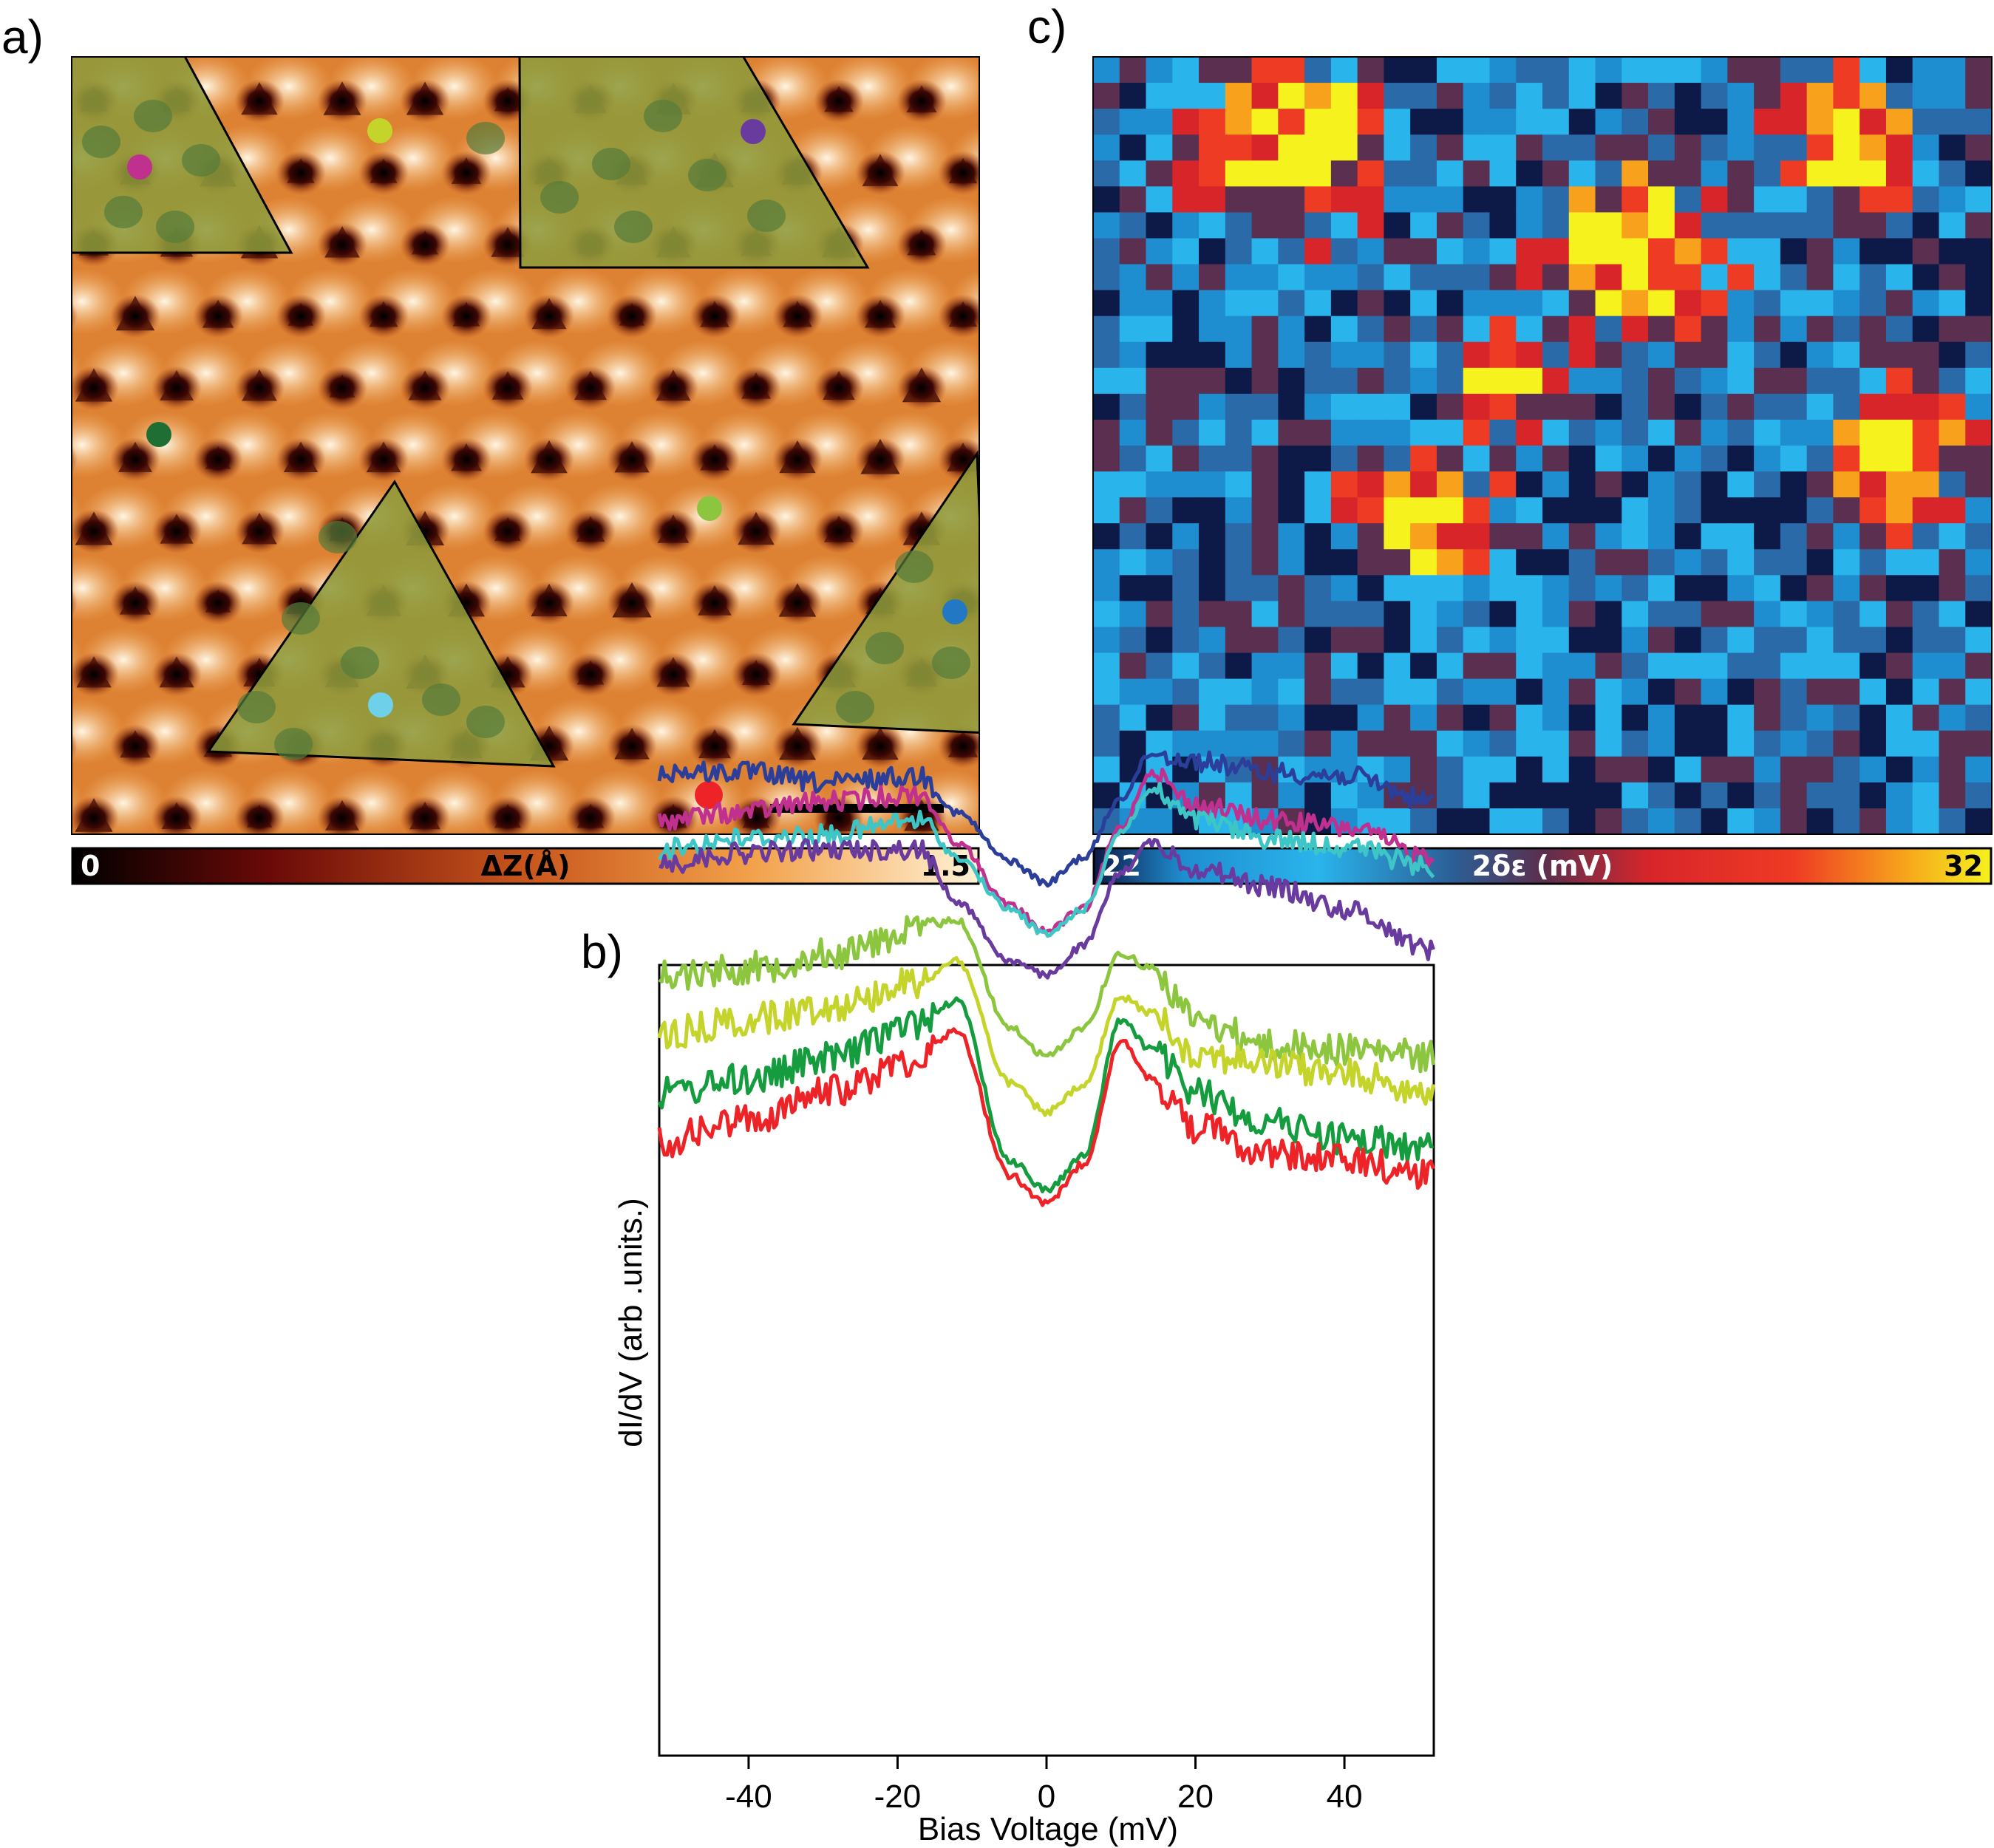  I want to click on colorbar-a-title: ΔZ(Å), so click(525, 866).